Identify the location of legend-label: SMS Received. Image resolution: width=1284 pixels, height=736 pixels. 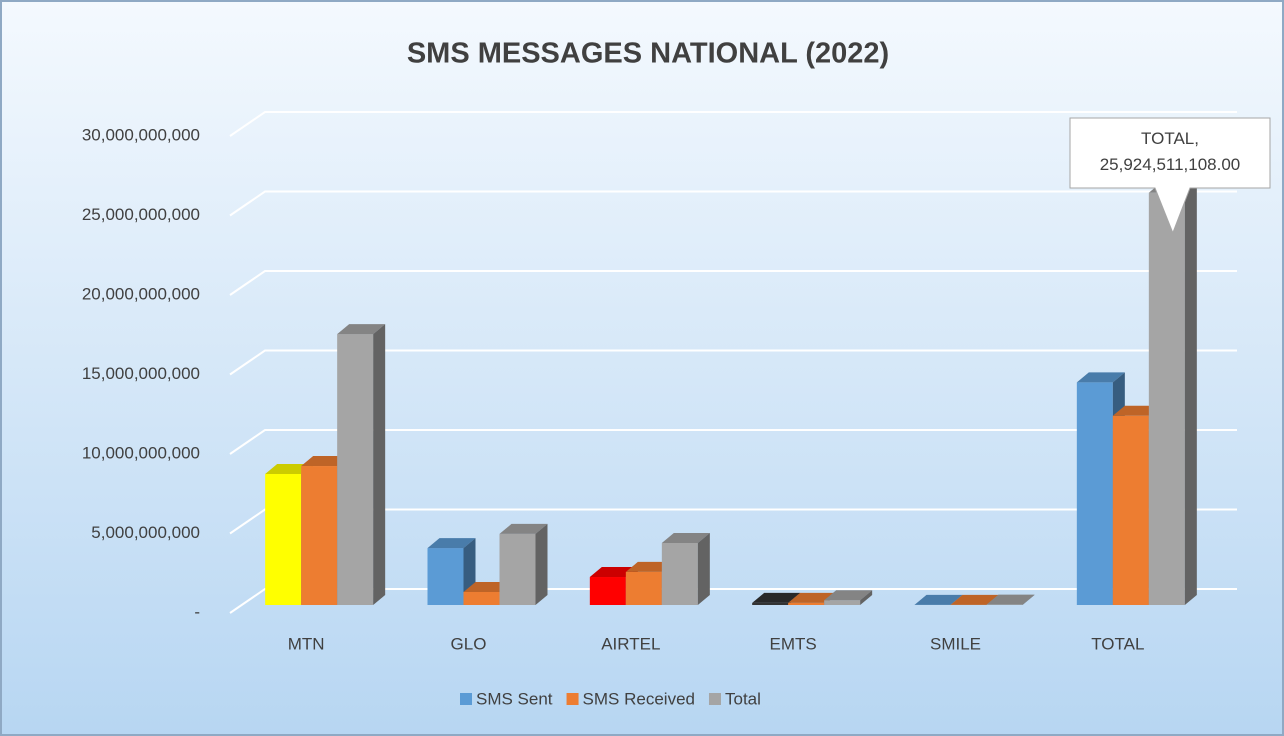
(639, 698).